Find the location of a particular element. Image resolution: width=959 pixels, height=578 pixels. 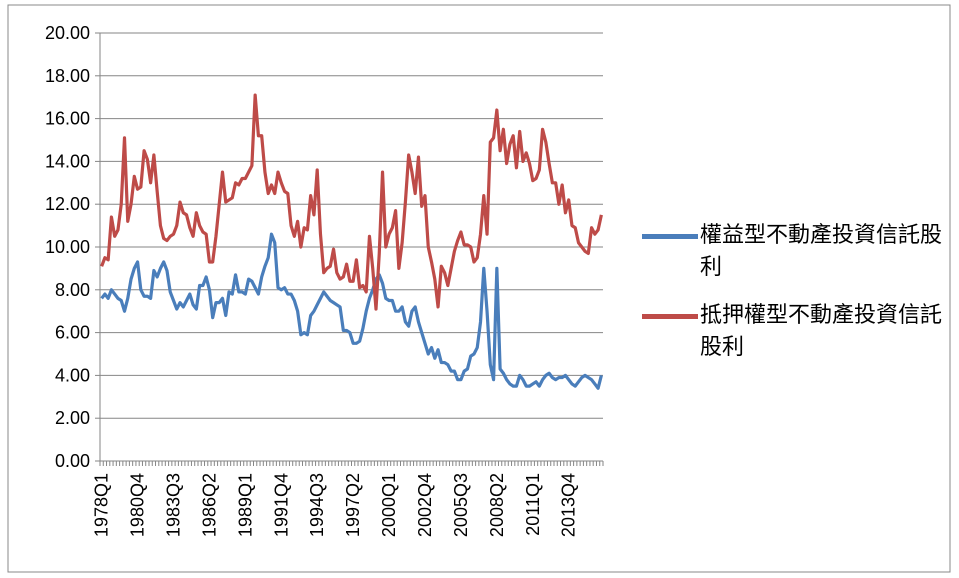

y-tick-label: 16.00 is located at coordinates (67, 119).